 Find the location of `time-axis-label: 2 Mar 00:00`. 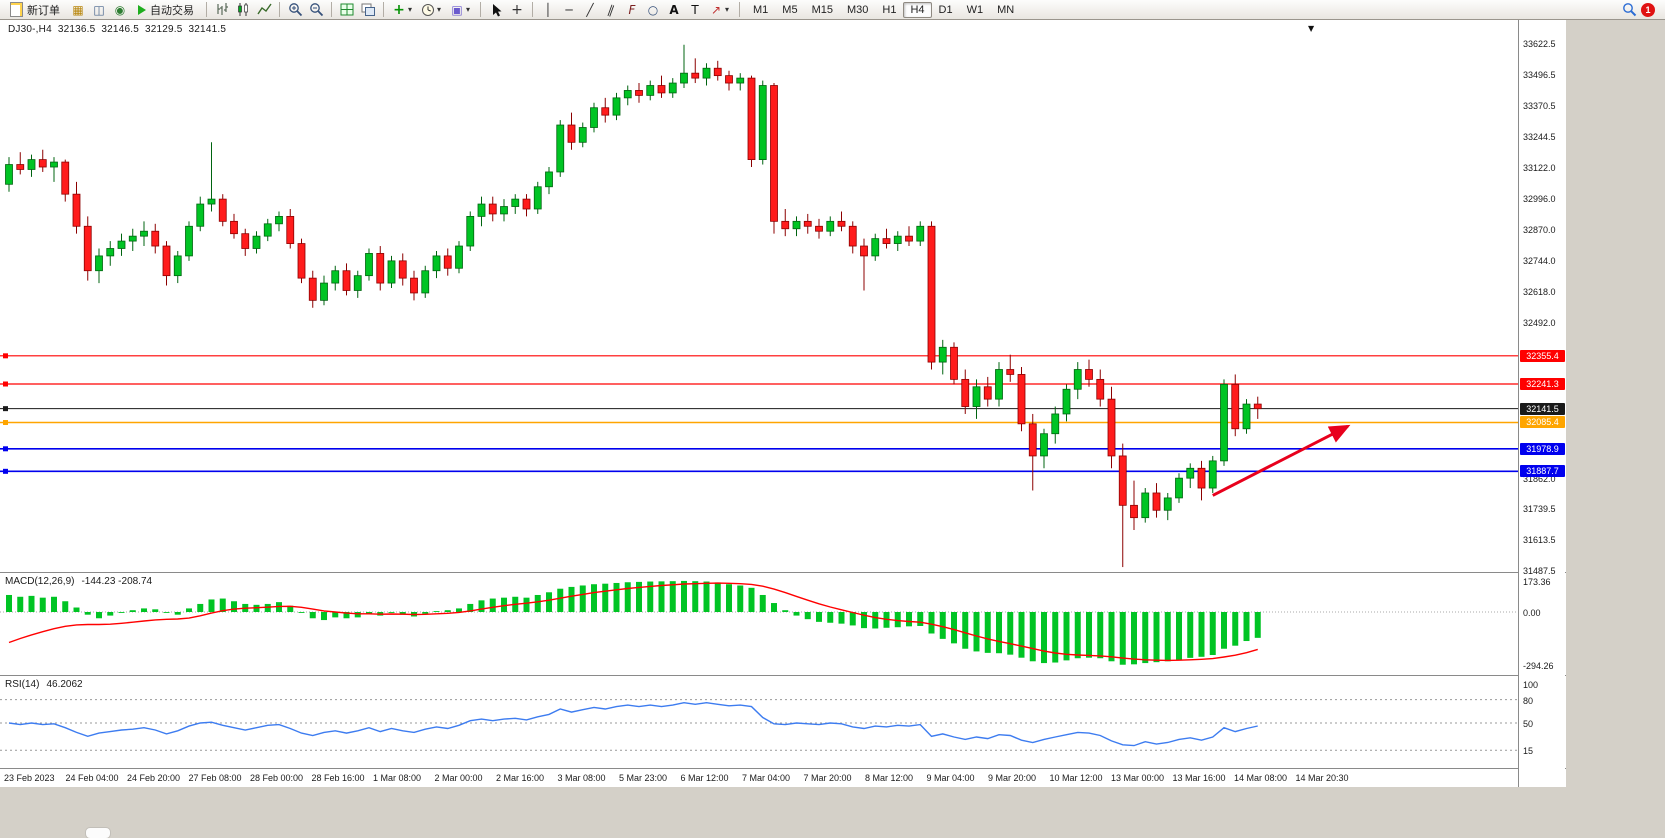

time-axis-label: 2 Mar 00:00 is located at coordinates (458, 778).